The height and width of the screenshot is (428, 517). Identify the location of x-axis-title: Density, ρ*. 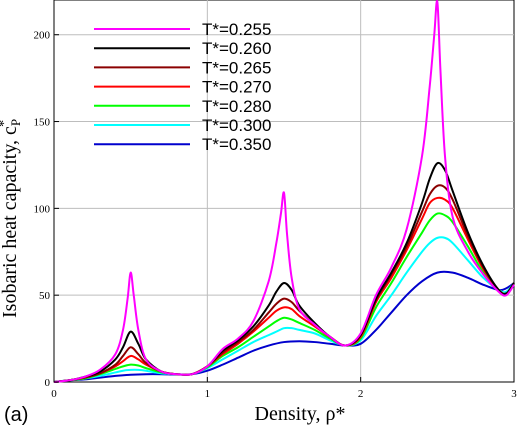
(300, 414).